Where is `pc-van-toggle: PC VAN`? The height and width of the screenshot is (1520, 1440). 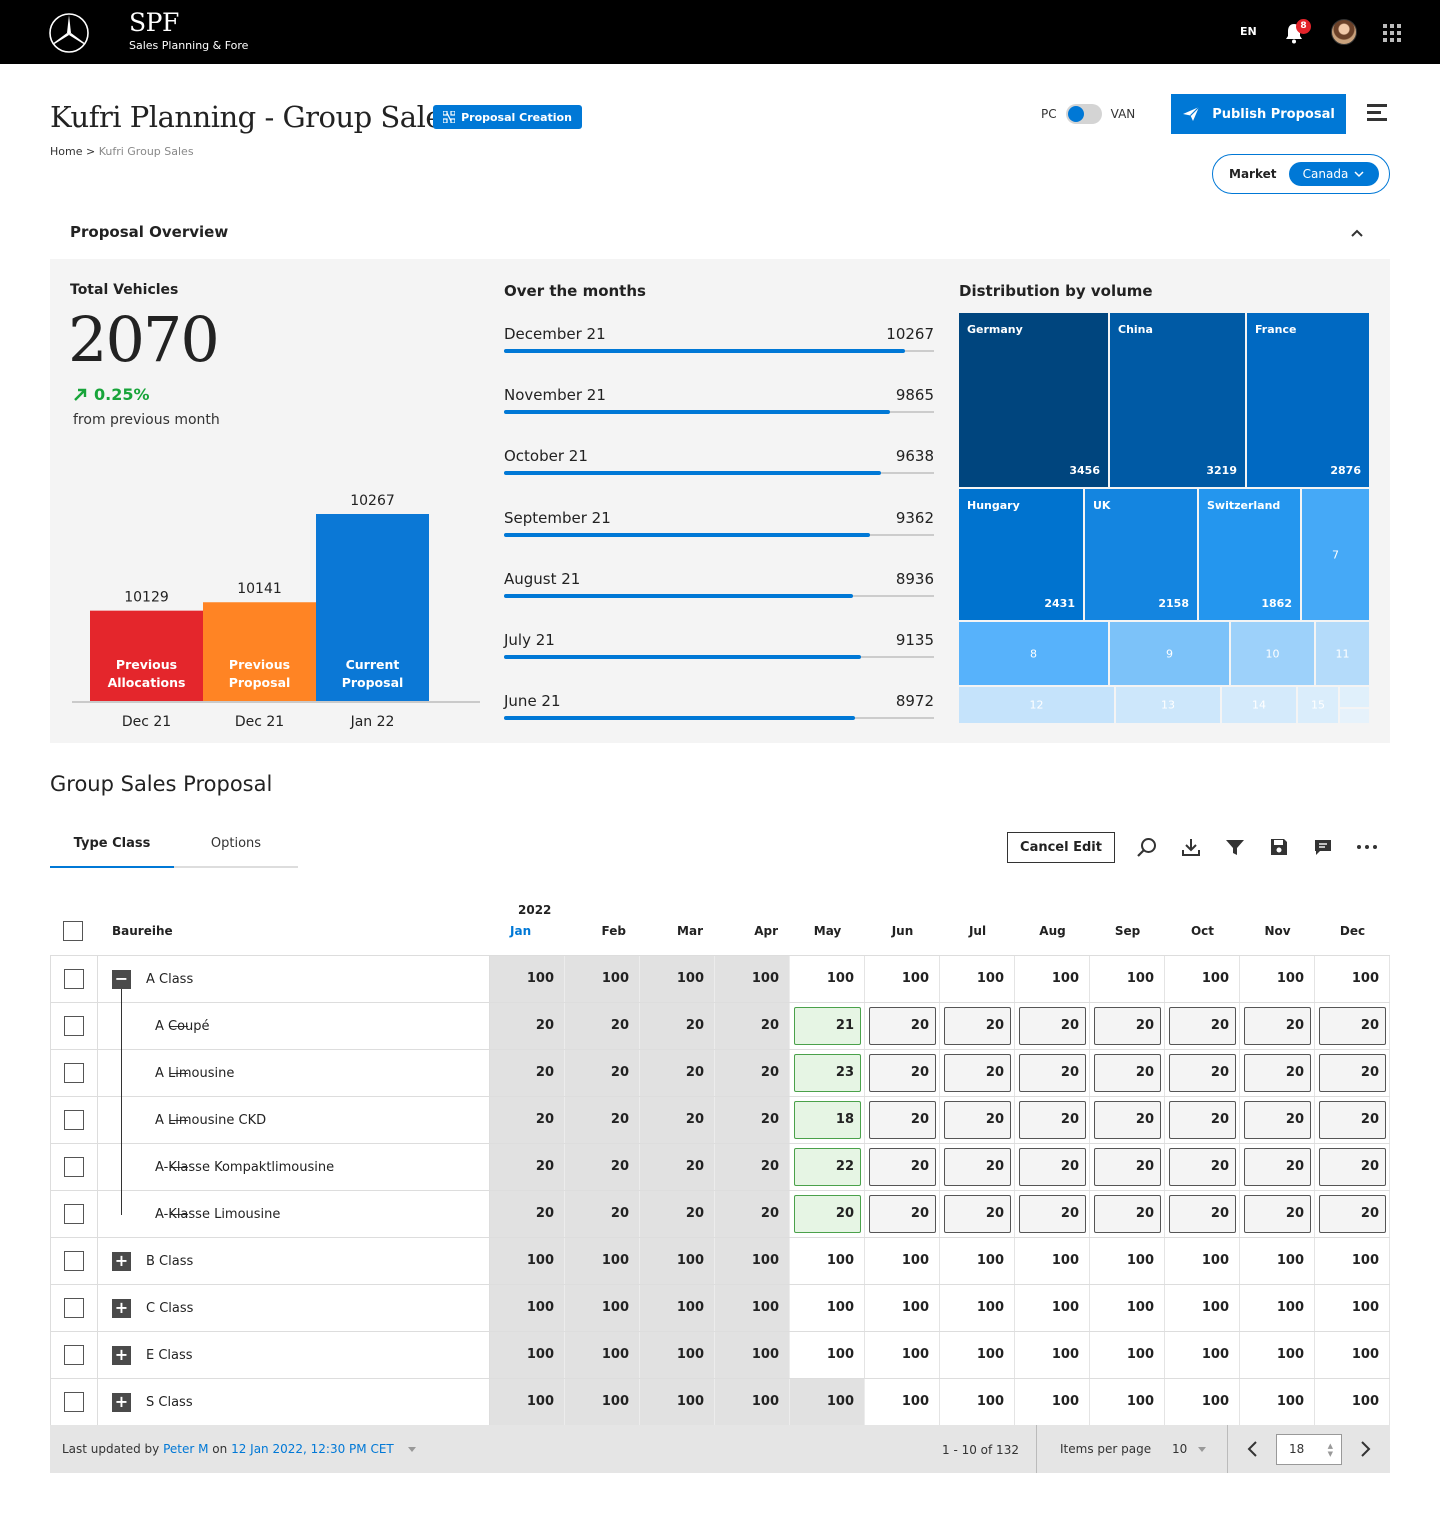
pc-van-toggle: PC VAN is located at coordinates (1088, 114).